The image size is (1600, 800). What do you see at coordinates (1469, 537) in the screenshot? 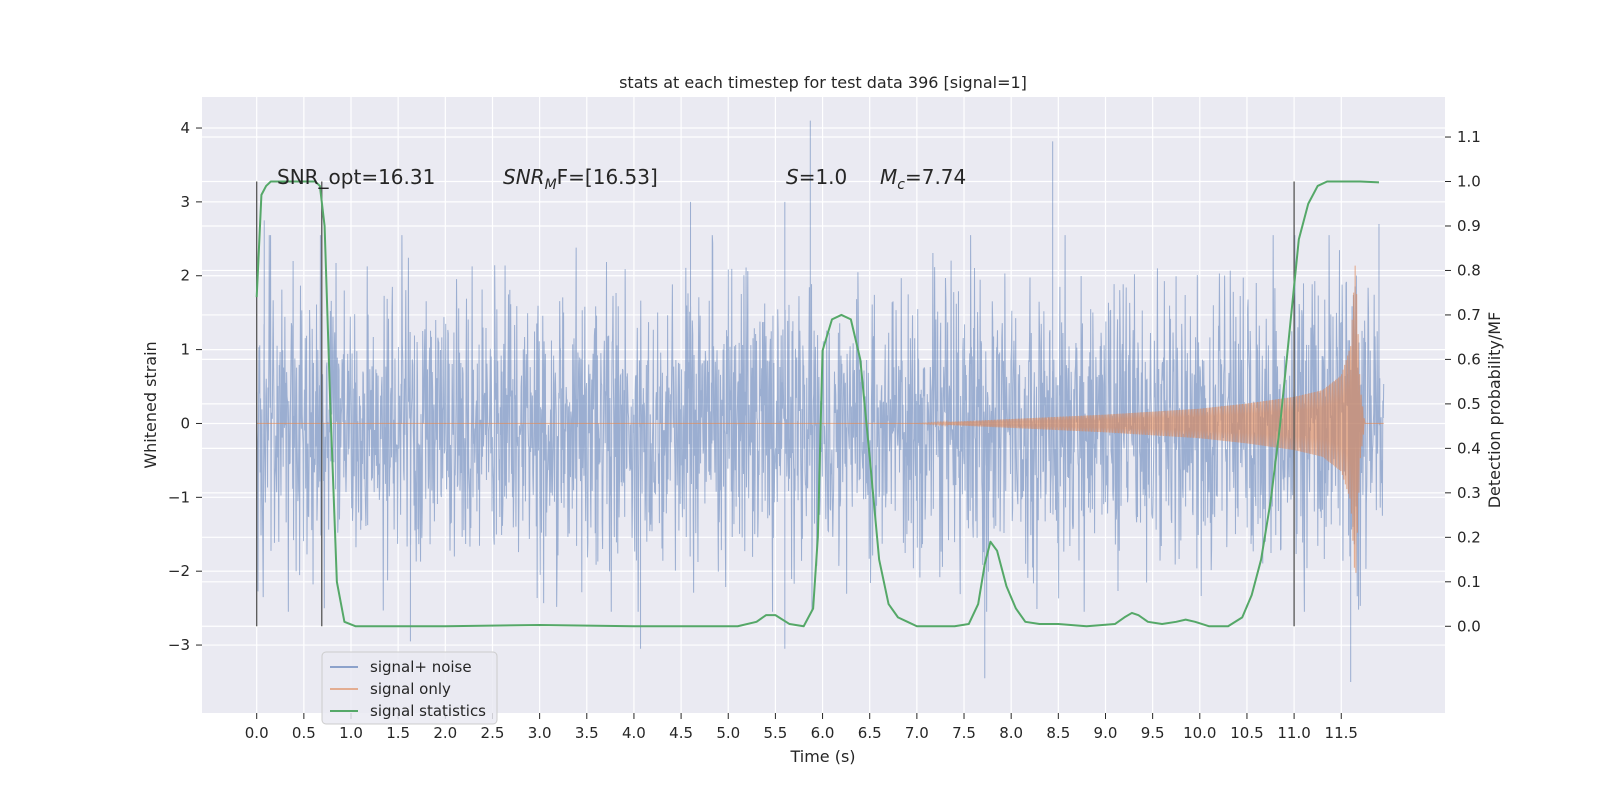
I see `y2-tick-label: 0.2` at bounding box center [1469, 537].